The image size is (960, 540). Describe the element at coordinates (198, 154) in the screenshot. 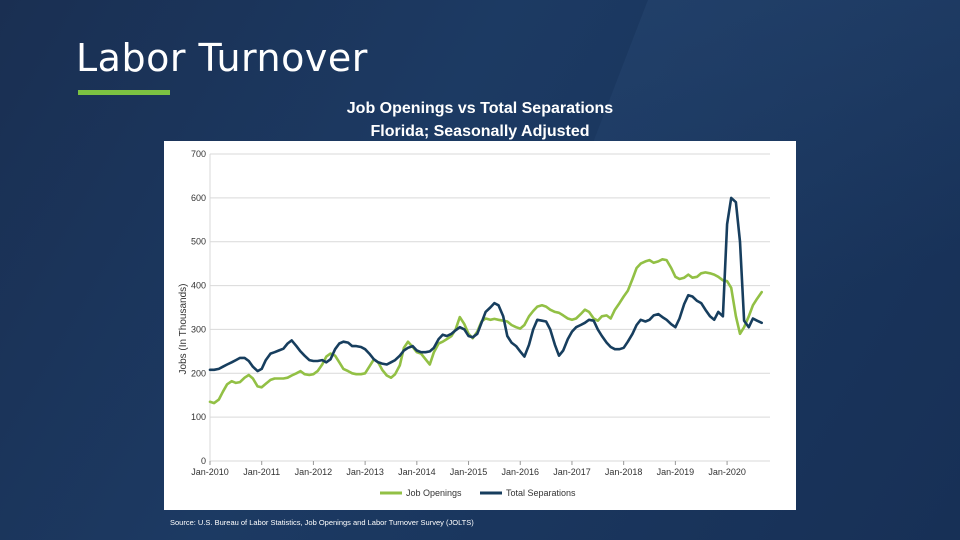

I see `y-tick-label: 700` at that location.